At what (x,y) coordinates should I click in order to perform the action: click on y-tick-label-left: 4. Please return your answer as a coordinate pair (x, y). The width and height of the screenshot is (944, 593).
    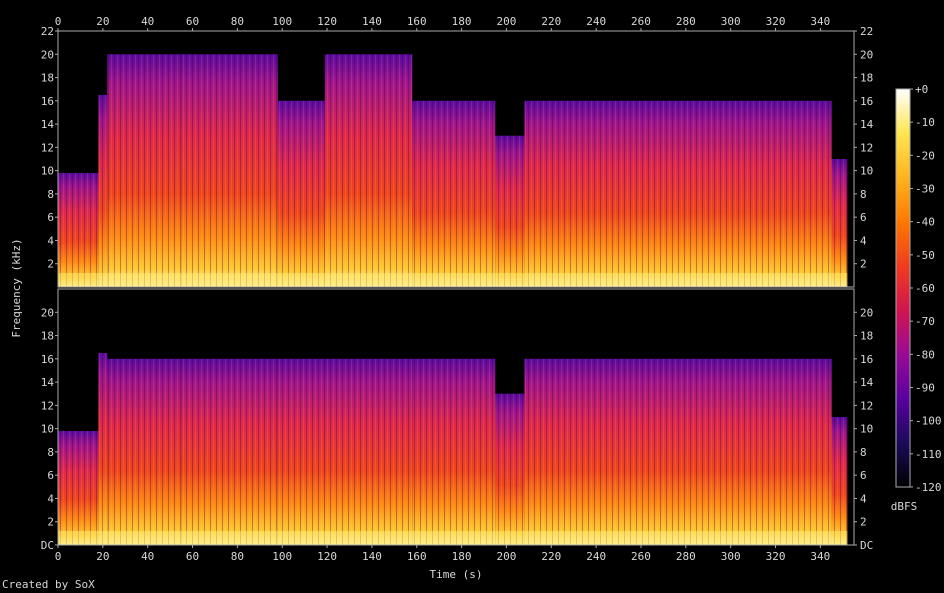
    Looking at the image, I should click on (50, 498).